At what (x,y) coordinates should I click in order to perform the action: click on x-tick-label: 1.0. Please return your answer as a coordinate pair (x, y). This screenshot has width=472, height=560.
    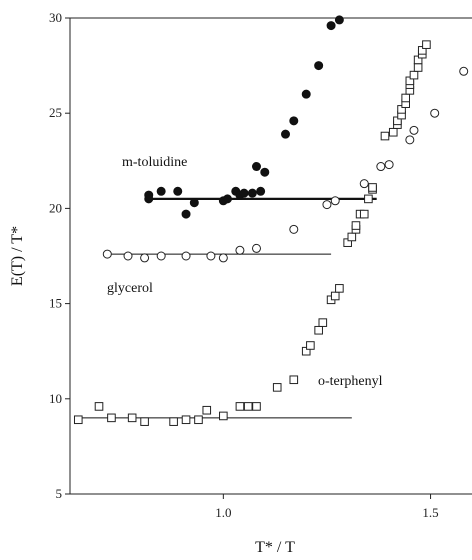
    Looking at the image, I should click on (223, 512).